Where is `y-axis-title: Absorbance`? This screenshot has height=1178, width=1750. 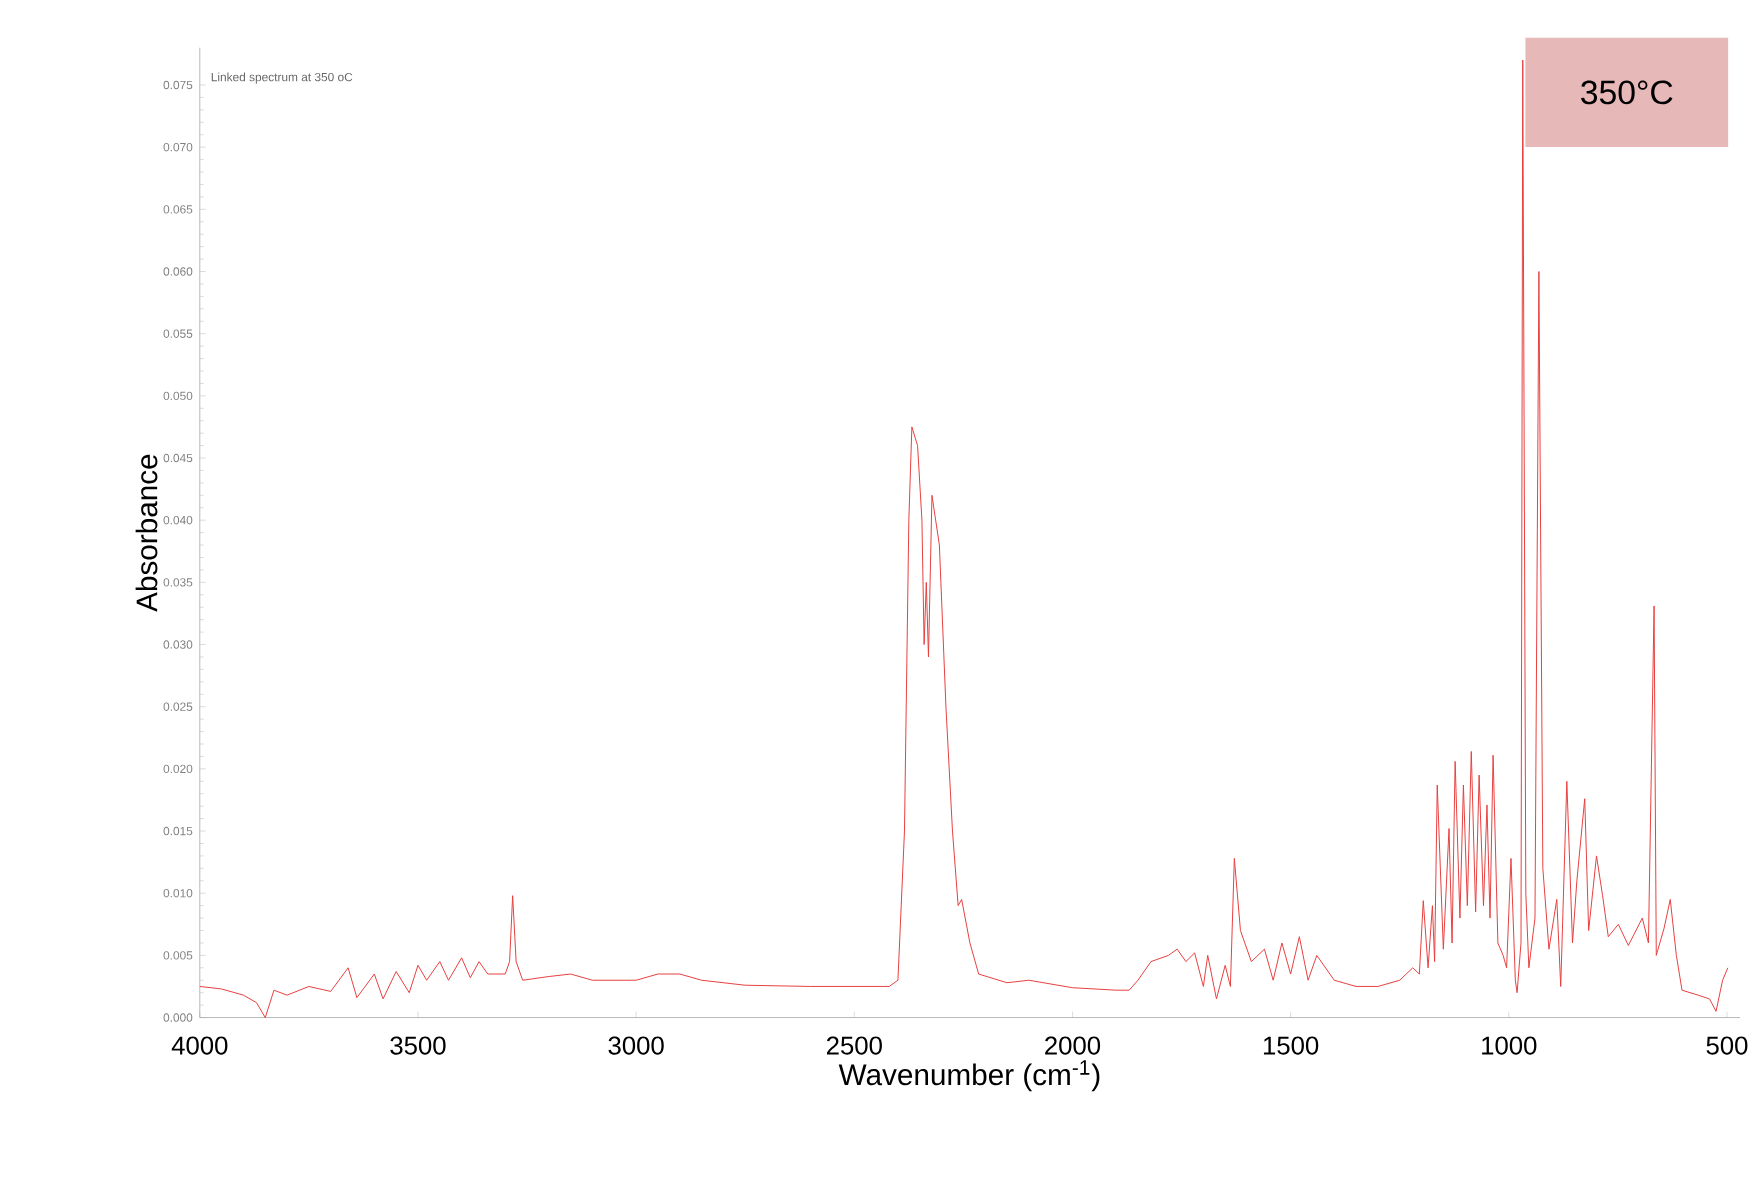 y-axis-title: Absorbance is located at coordinates (146, 533).